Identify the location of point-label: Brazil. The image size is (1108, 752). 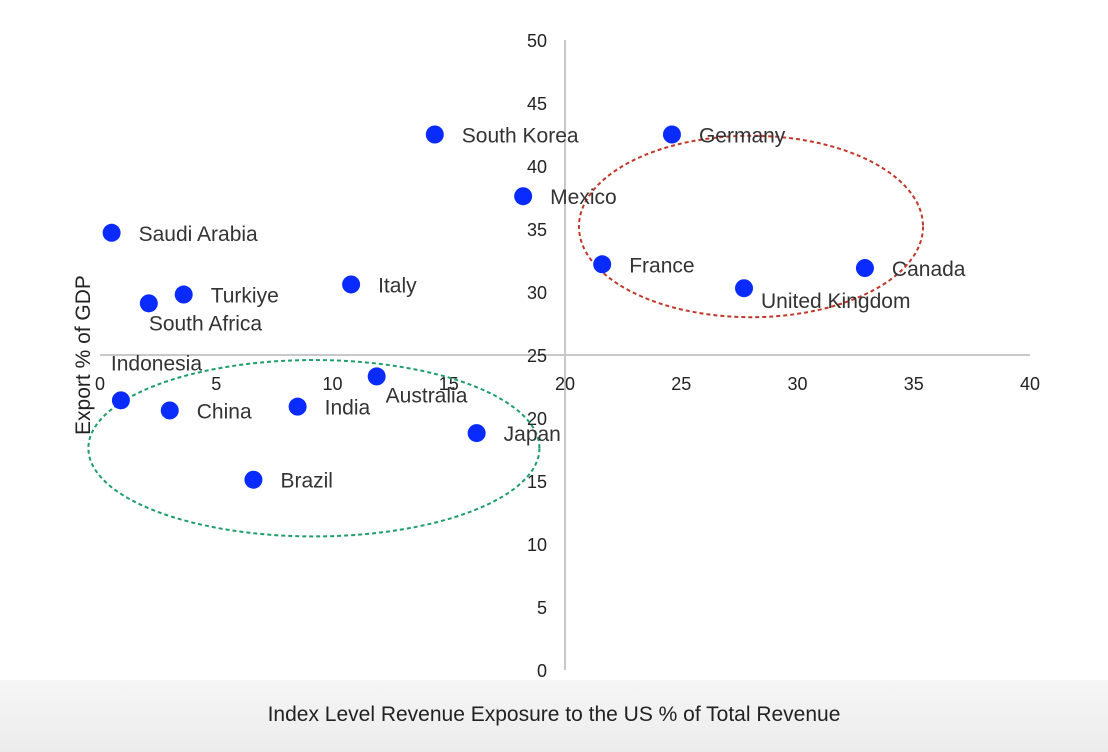
(306, 481).